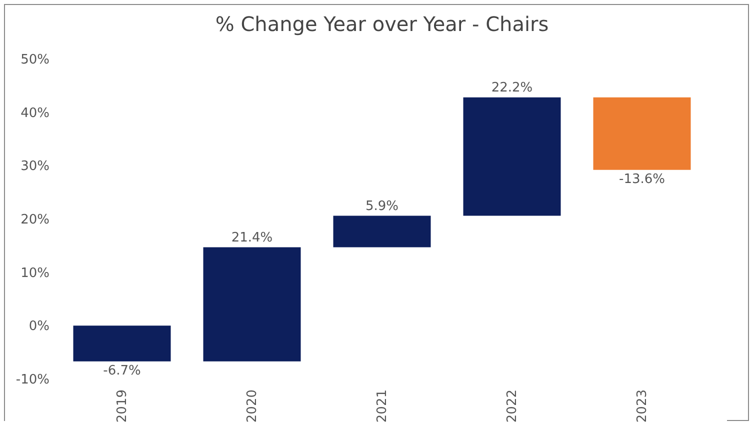 The height and width of the screenshot is (427, 755). I want to click on data-label: 22.2%, so click(512, 88).